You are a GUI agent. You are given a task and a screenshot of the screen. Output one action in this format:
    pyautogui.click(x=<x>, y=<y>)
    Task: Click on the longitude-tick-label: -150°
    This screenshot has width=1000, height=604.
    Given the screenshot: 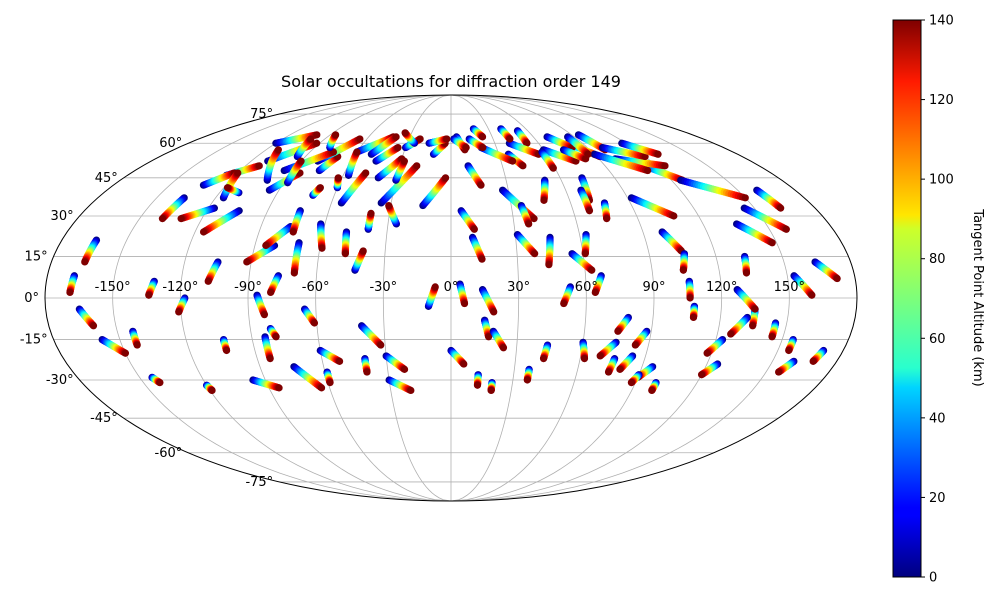 What is the action you would take?
    pyautogui.click(x=113, y=287)
    